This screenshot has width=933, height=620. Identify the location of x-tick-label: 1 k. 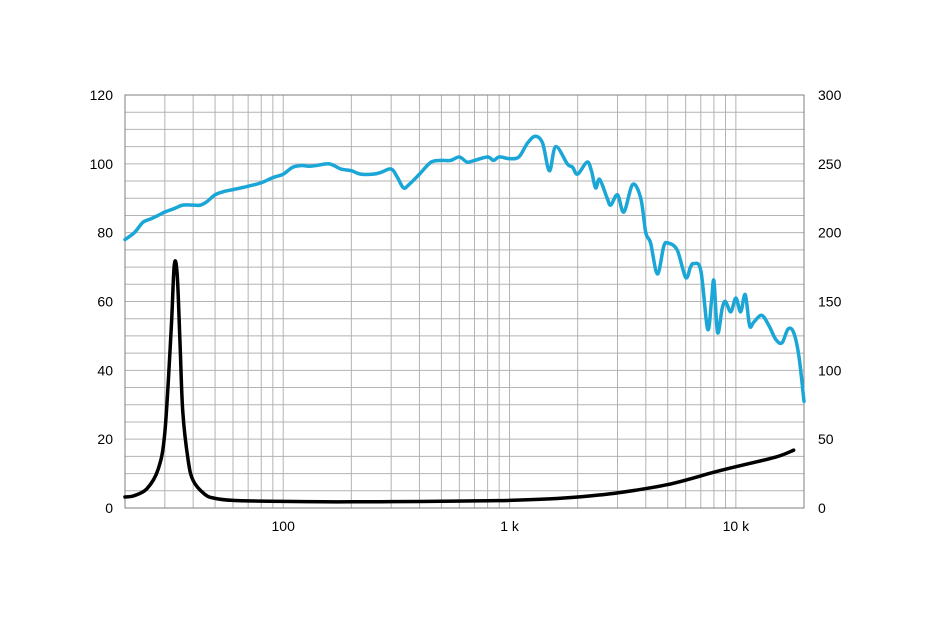
(510, 526).